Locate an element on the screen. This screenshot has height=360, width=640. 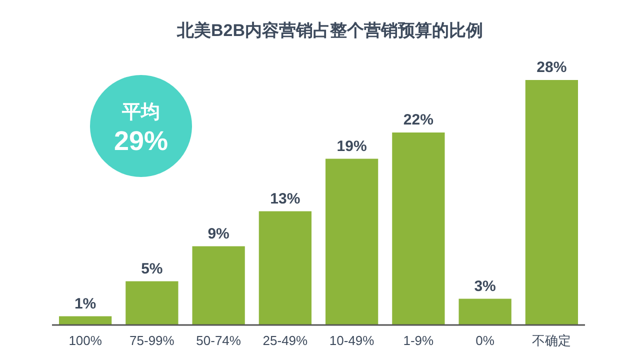
x-tick-label: 0% is located at coordinates (485, 340).